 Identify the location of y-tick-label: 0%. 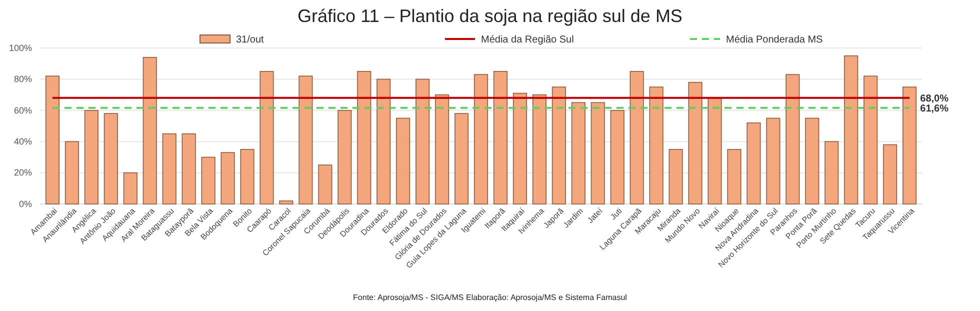
(25, 203).